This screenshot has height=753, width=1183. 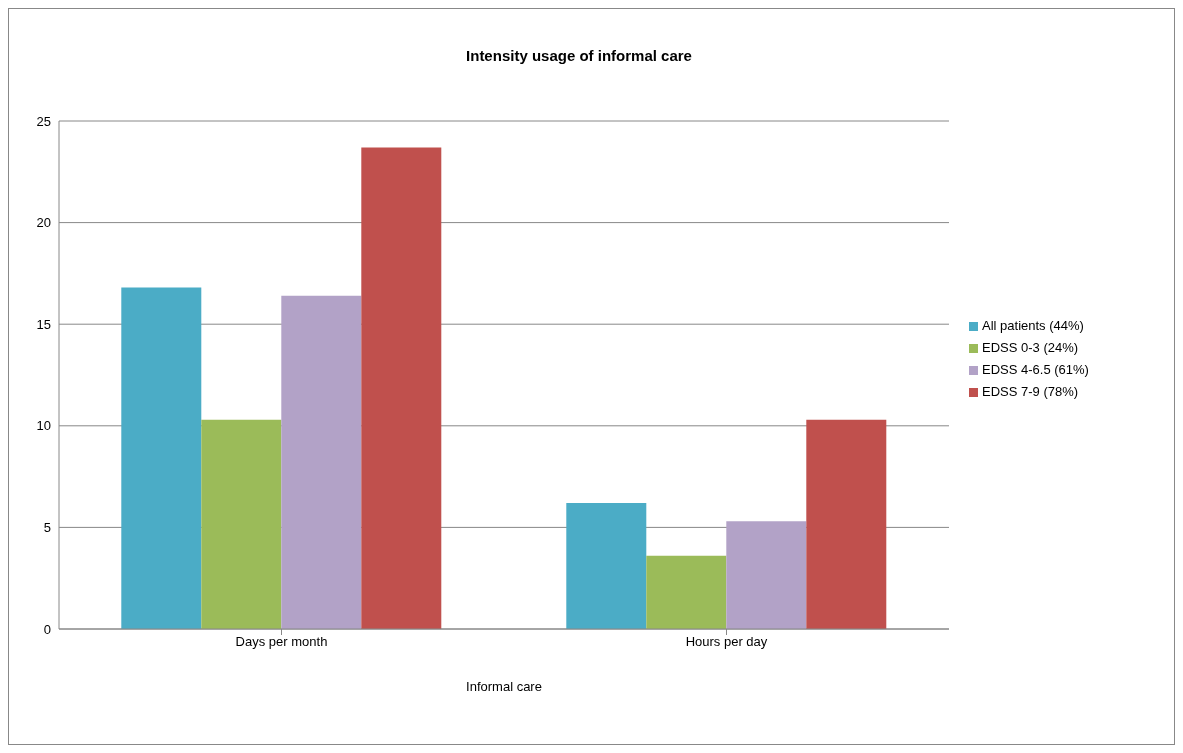 I want to click on legend-label: EDSS 0-3 (24%), so click(x=1030, y=347).